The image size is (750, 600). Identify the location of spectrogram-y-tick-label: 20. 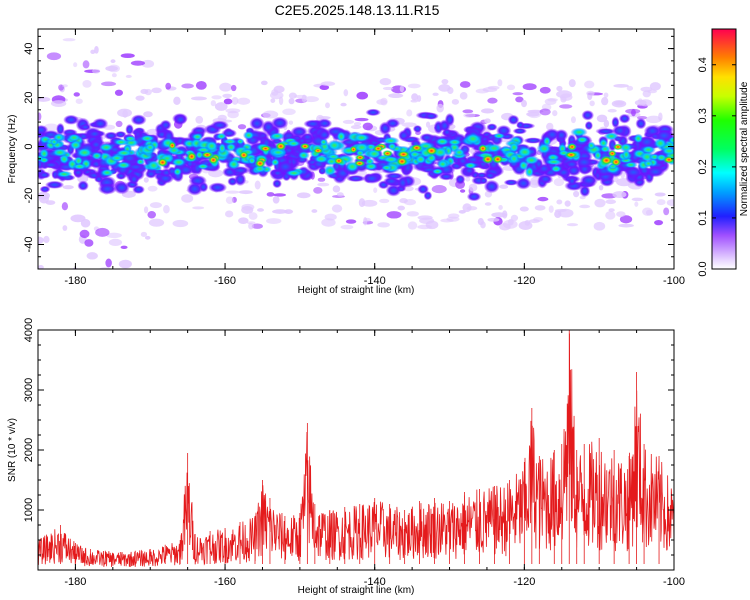
(29, 97).